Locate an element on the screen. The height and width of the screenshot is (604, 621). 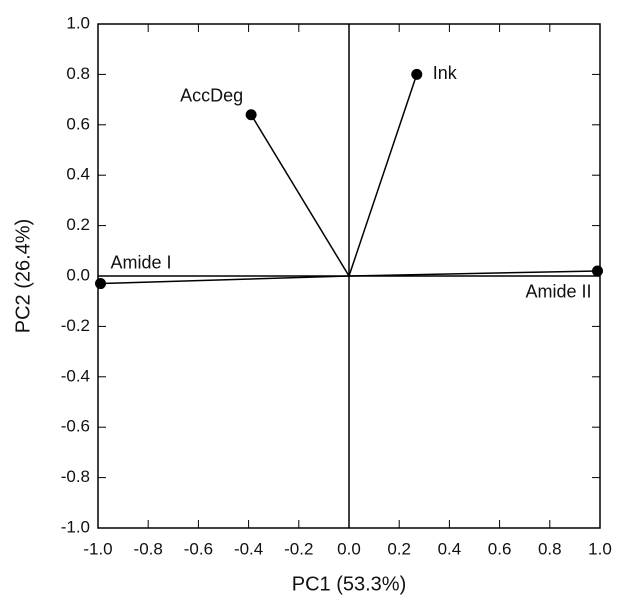
y-tick-label: 0.6 is located at coordinates (78, 123).